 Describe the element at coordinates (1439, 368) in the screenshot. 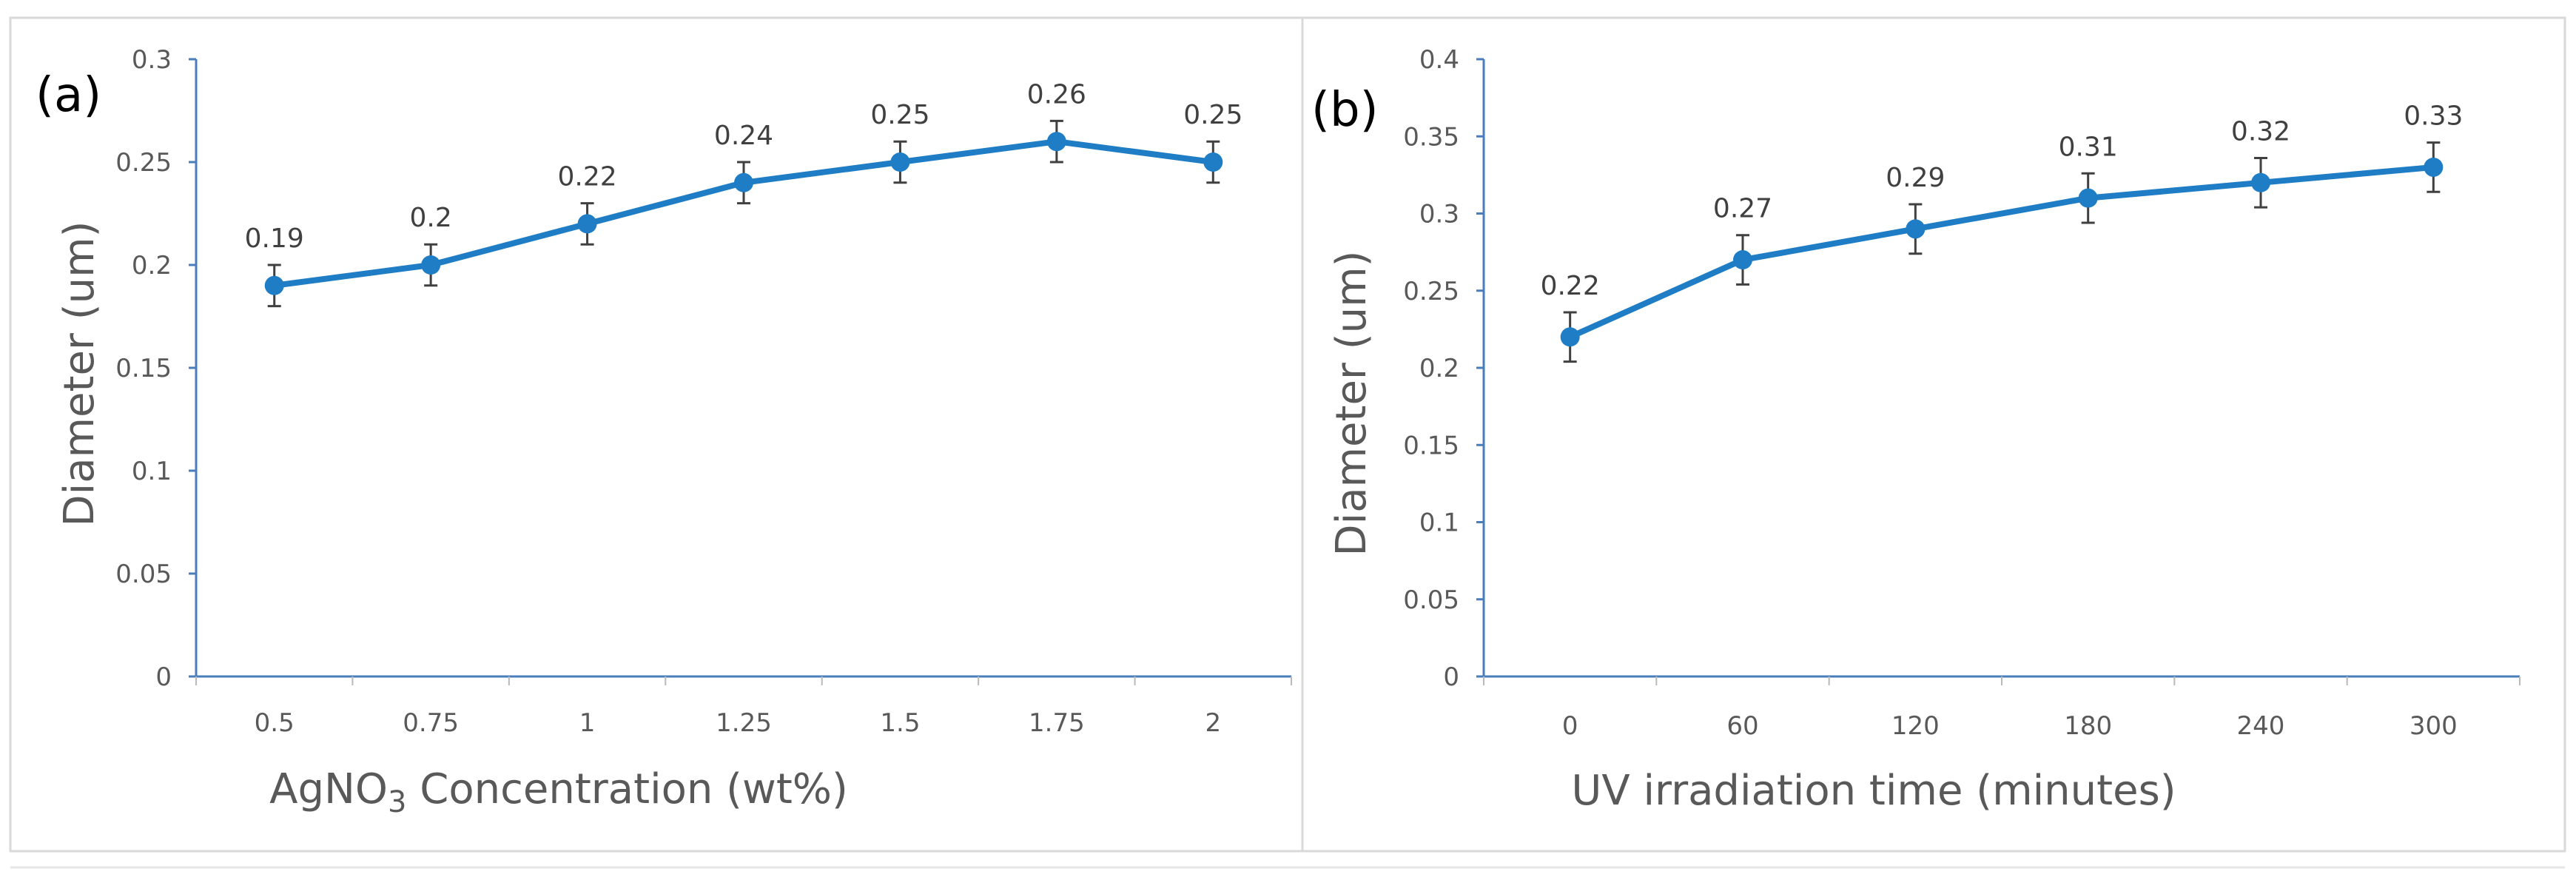

I see `chart-b-y-tick-label: 0.2` at that location.